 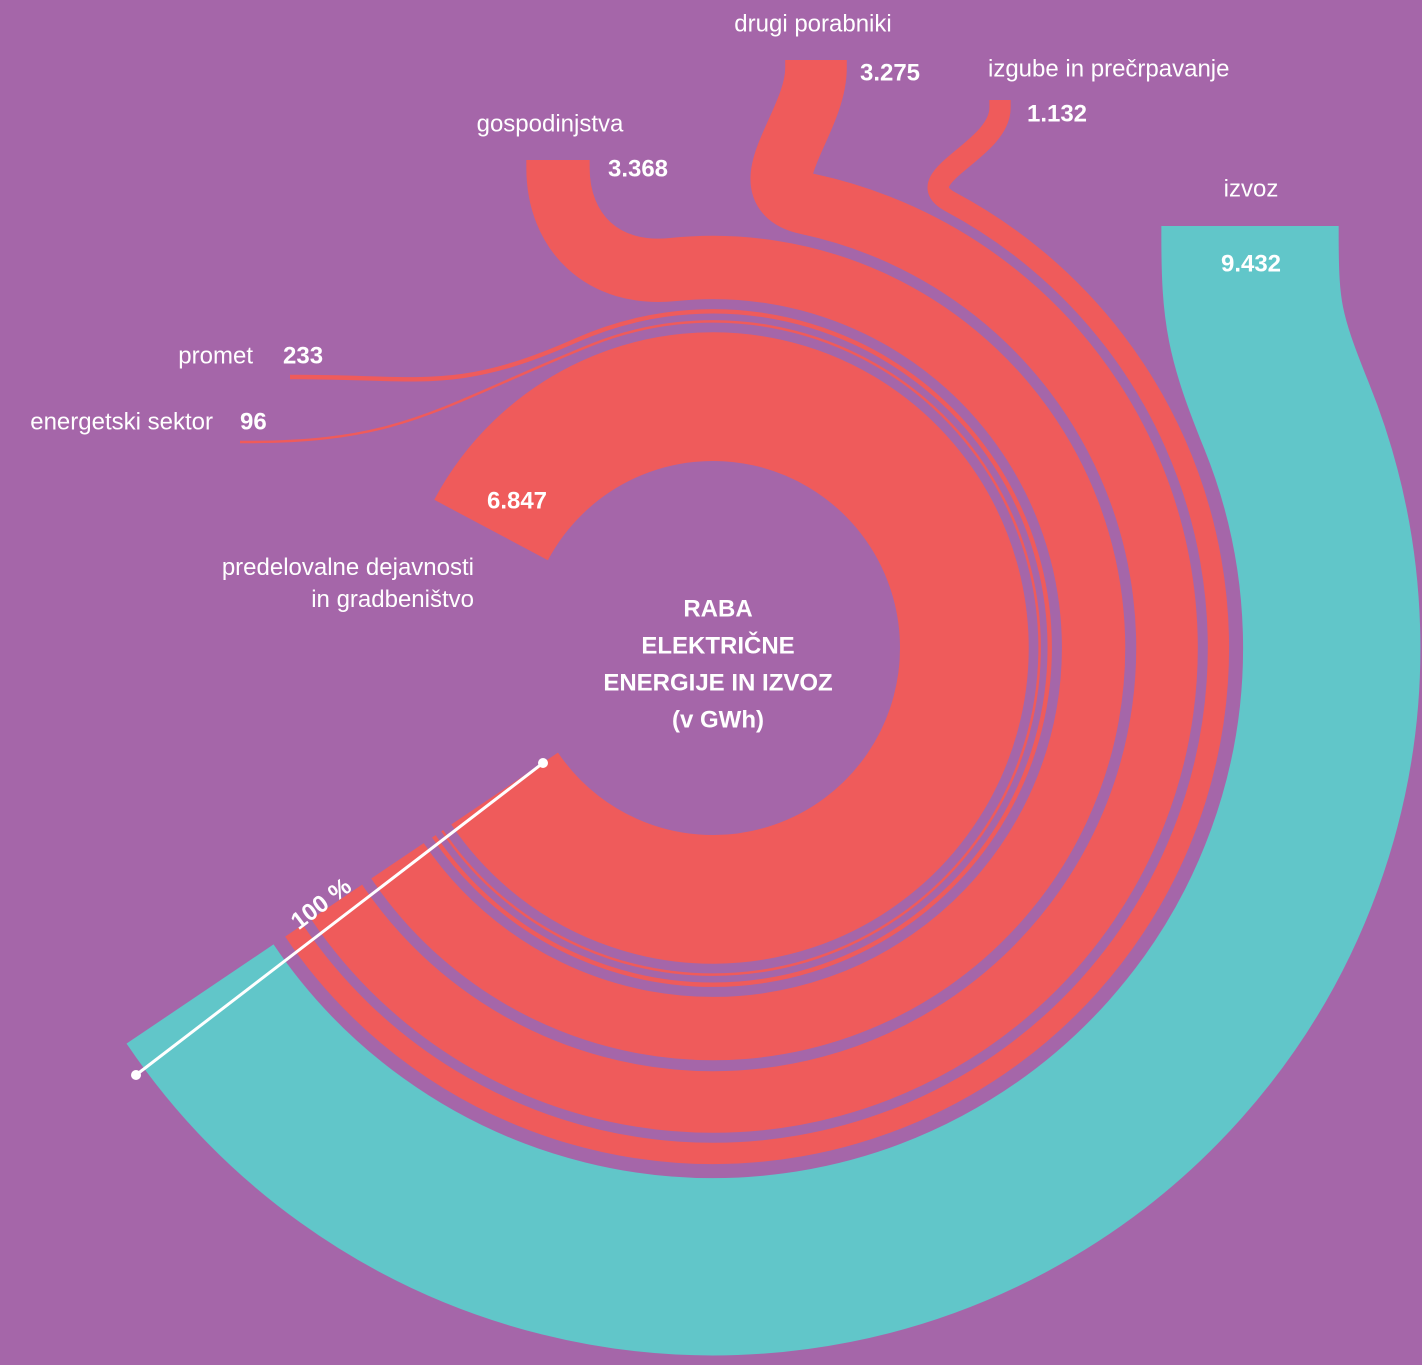 I want to click on chart-title: ELEKTRIČNE, so click(x=717, y=645).